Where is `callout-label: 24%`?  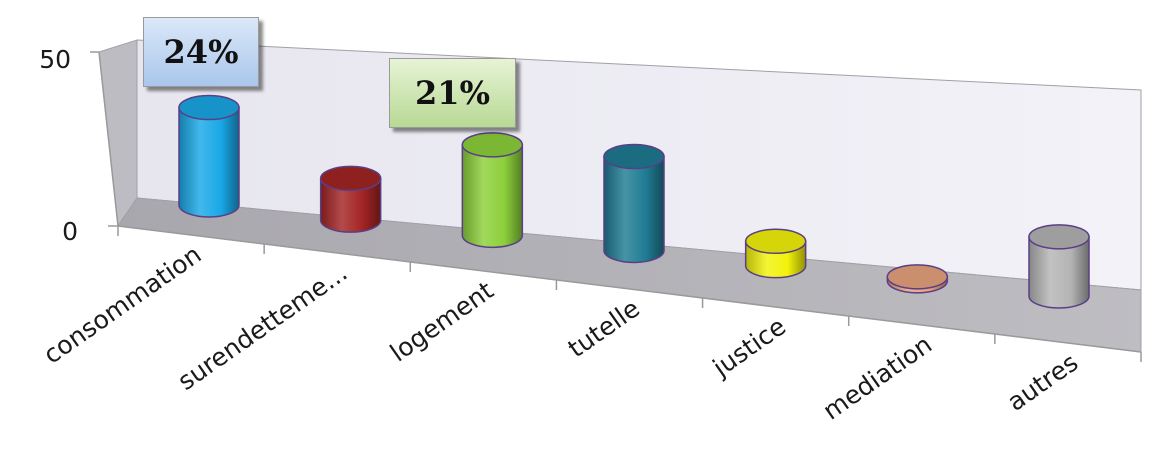 callout-label: 24% is located at coordinates (201, 52).